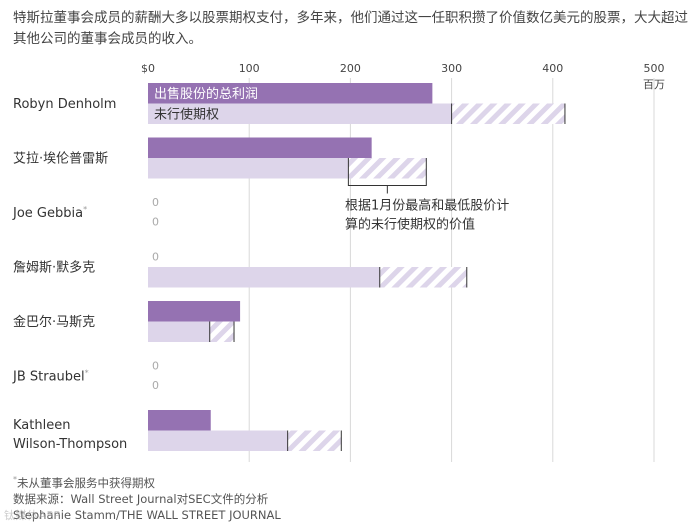 Image resolution: width=700 pixels, height=527 pixels. Describe the element at coordinates (206, 94) in the screenshot. I see `legend-sold: 出售股份的总利润` at that location.